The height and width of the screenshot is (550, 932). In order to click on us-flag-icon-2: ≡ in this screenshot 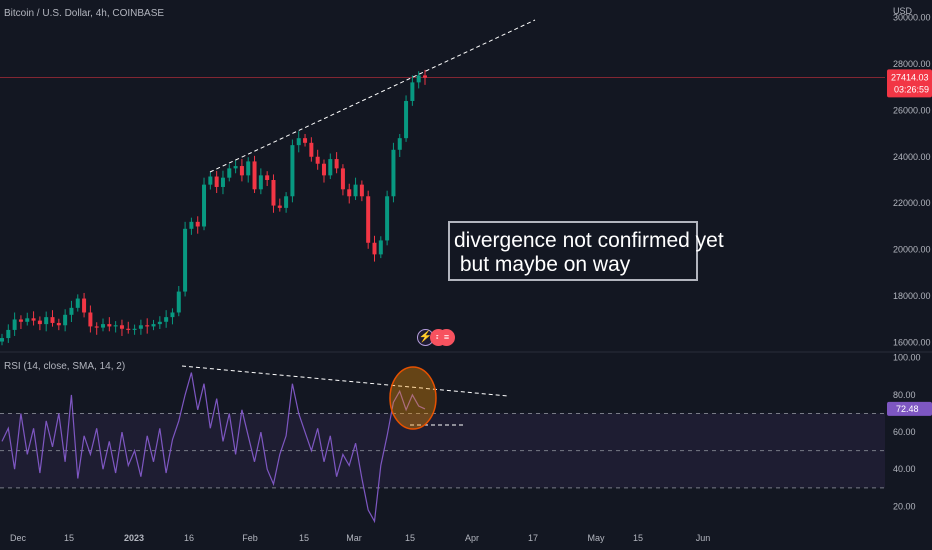, I will do `click(446, 337)`.